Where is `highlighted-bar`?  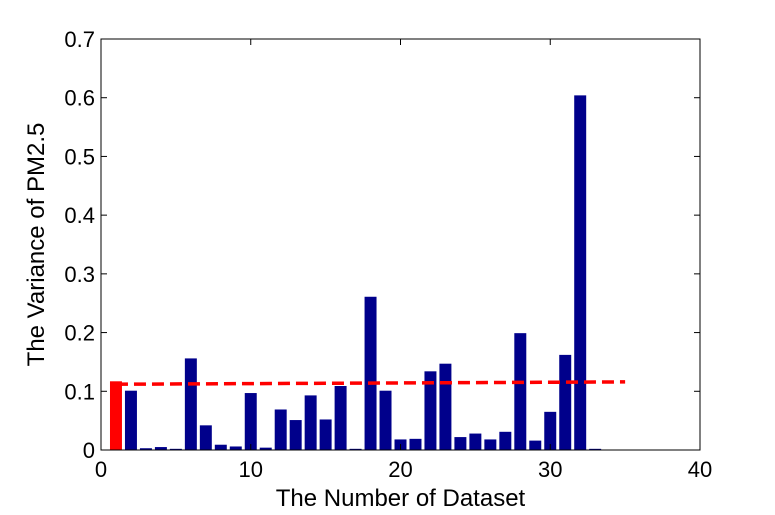 highlighted-bar is located at coordinates (115, 415).